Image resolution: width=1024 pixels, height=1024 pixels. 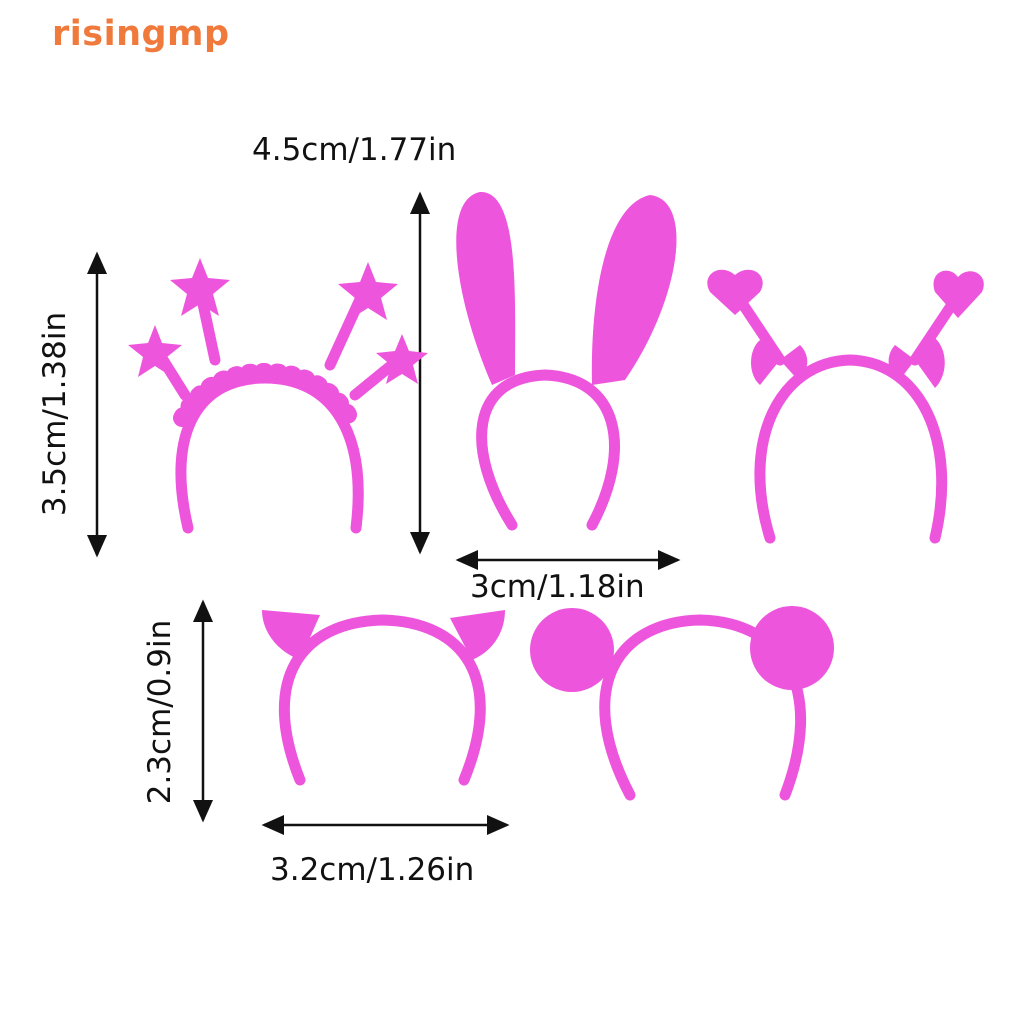 What do you see at coordinates (845, 406) in the screenshot?
I see `heart-bow-headband` at bounding box center [845, 406].